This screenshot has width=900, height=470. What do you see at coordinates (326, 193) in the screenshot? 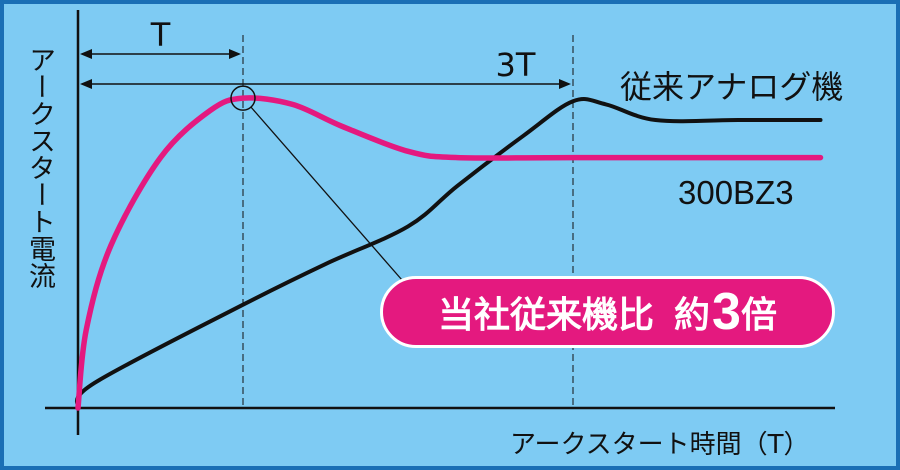
I see `callout-leader-line` at bounding box center [326, 193].